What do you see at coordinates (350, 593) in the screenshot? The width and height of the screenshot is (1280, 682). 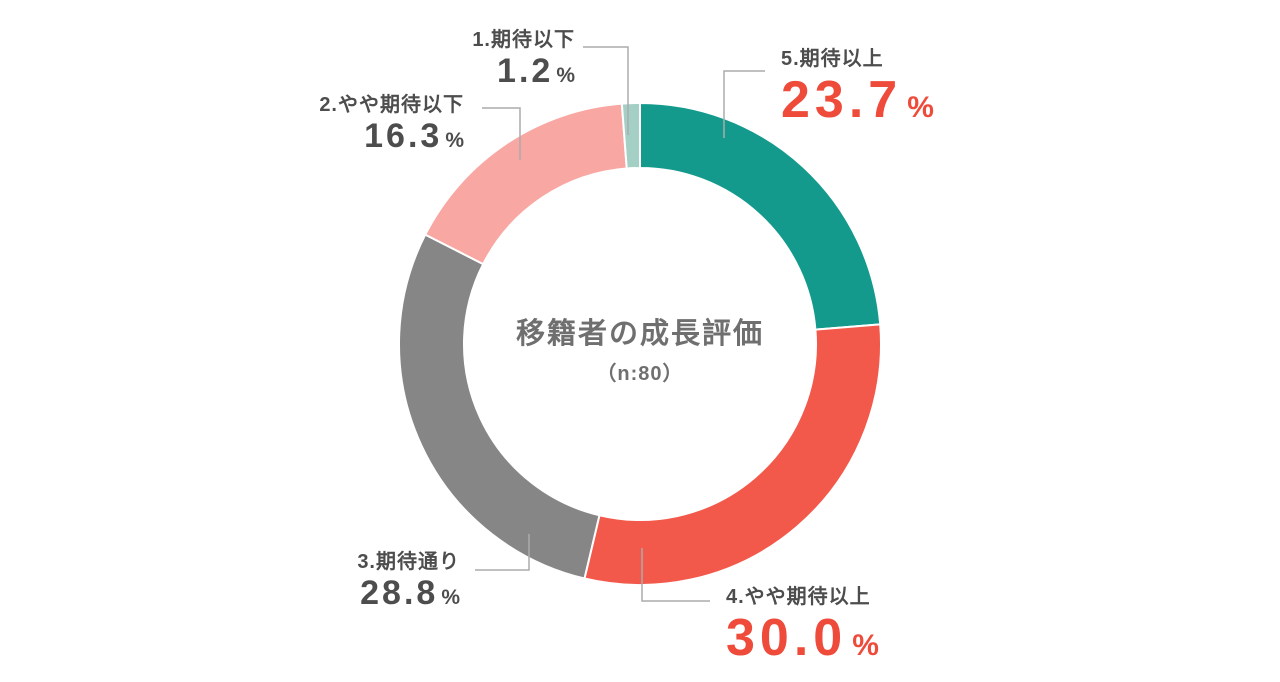 I see `segment-value: 28.8%` at bounding box center [350, 593].